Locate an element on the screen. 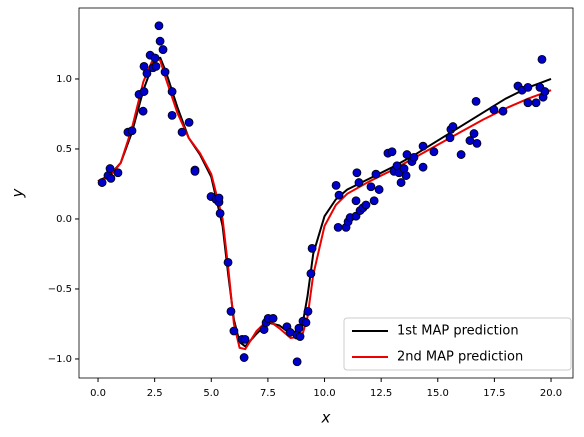  x-tick-label: 0.0 is located at coordinates (98, 393).